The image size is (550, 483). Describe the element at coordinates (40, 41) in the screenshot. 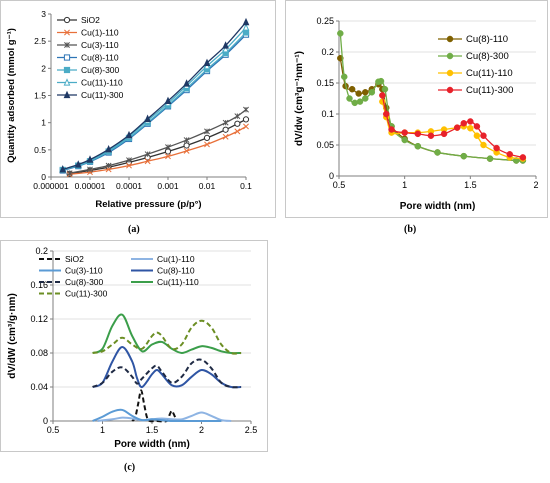

I see `y-tick-label-a-5: 2.5` at that location.